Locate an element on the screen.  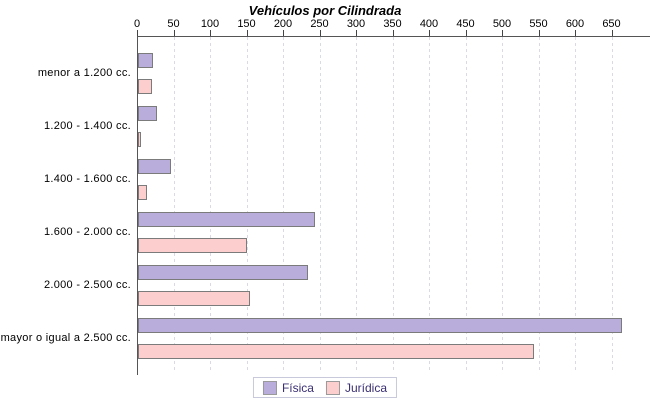
axis-tick-label: 250 is located at coordinates (319, 24).